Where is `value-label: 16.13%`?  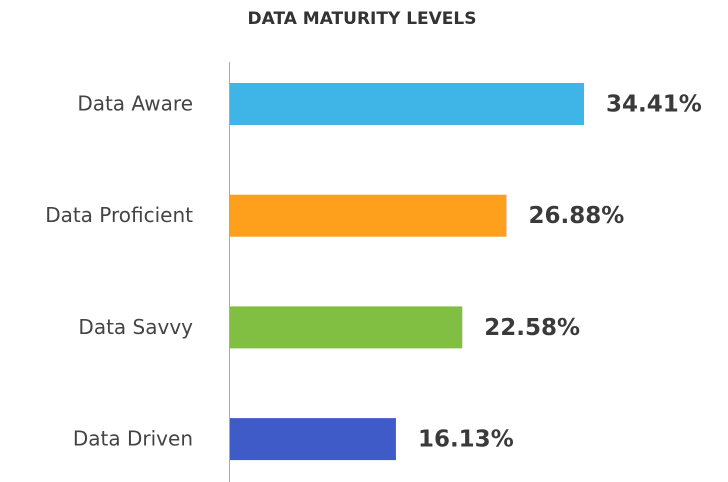 value-label: 16.13% is located at coordinates (466, 440).